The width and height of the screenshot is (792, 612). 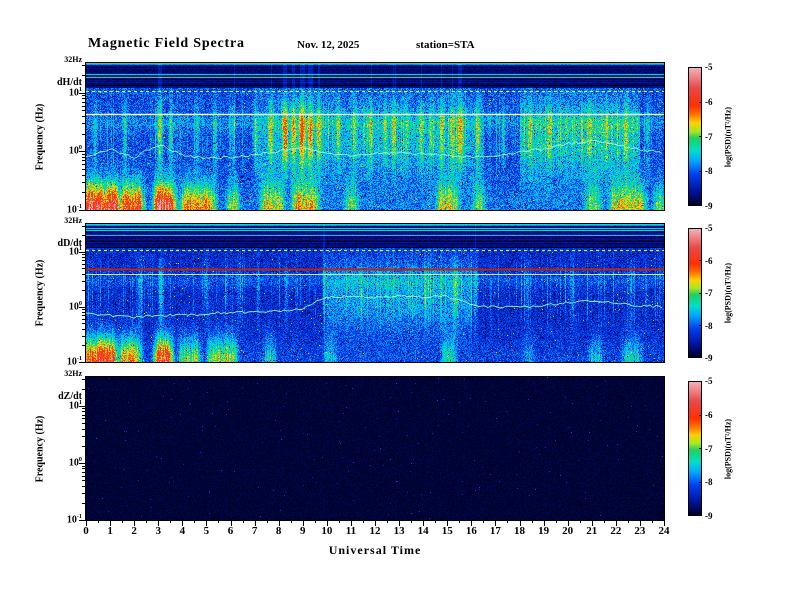 I want to click on x-tick-label: 16, so click(x=471, y=531).